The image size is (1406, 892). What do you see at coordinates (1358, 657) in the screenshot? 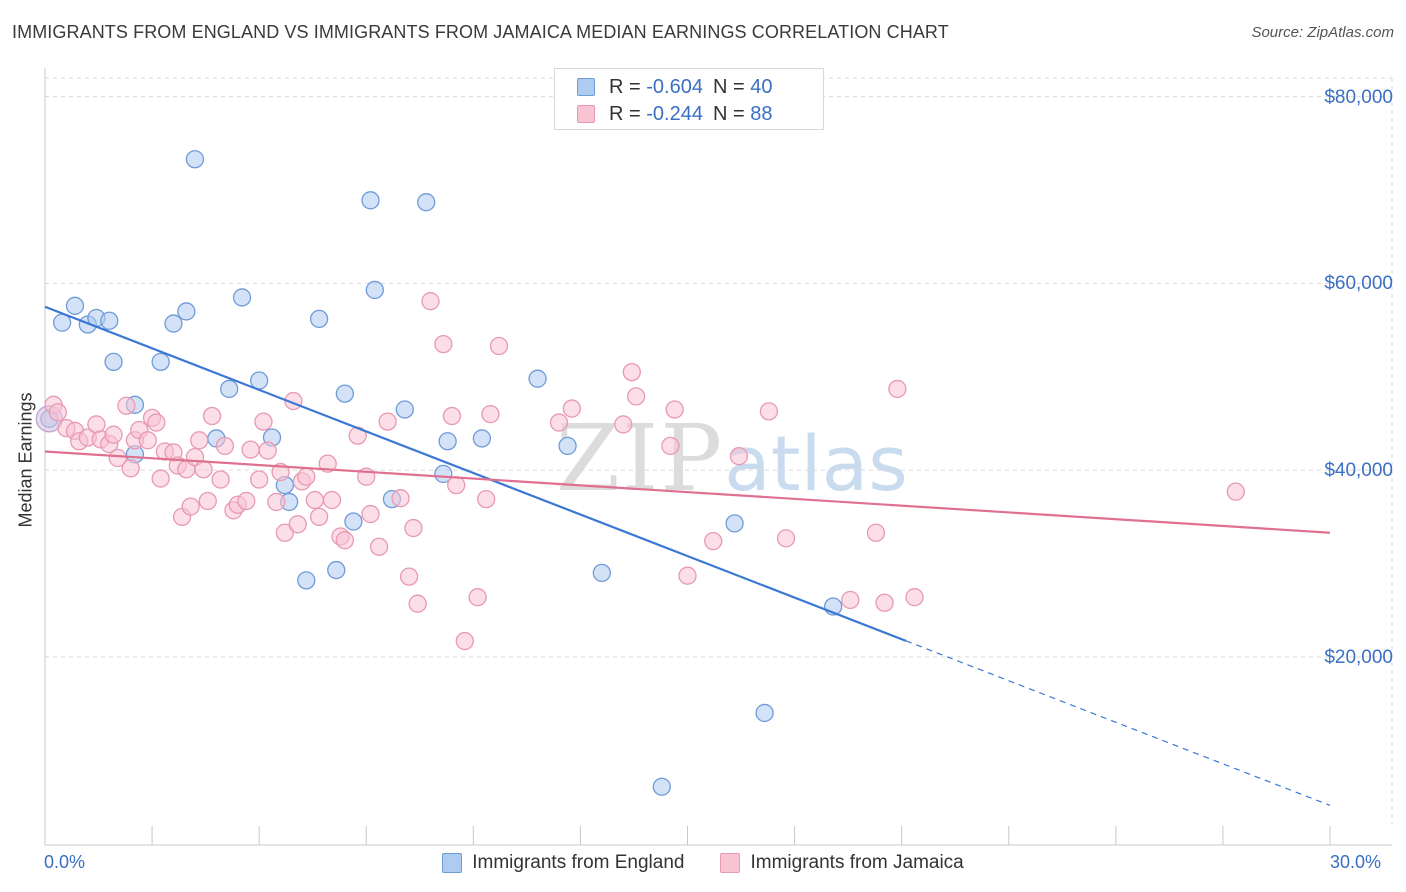
I see `y-tick-label-0: $20,000` at bounding box center [1358, 657].